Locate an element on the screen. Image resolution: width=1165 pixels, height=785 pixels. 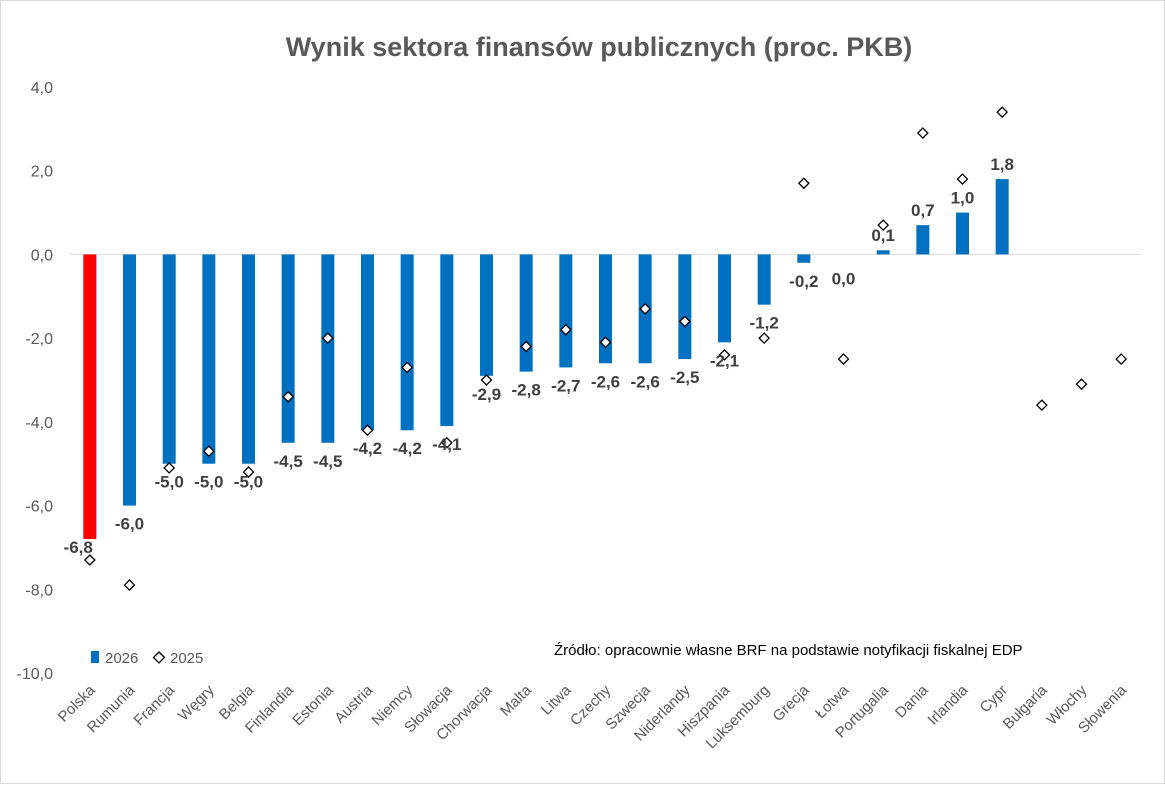
data-label-5: -5,0 is located at coordinates (248, 482).